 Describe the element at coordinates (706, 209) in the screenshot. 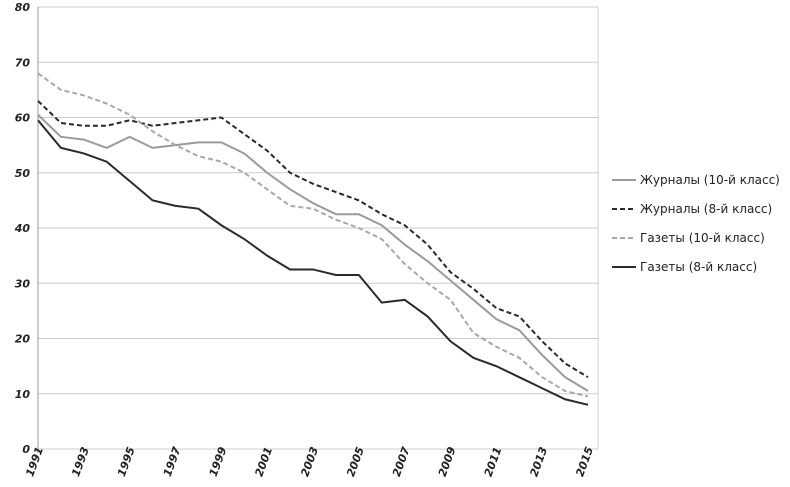

I see `legend-label: Журналы (8-й класс)` at that location.